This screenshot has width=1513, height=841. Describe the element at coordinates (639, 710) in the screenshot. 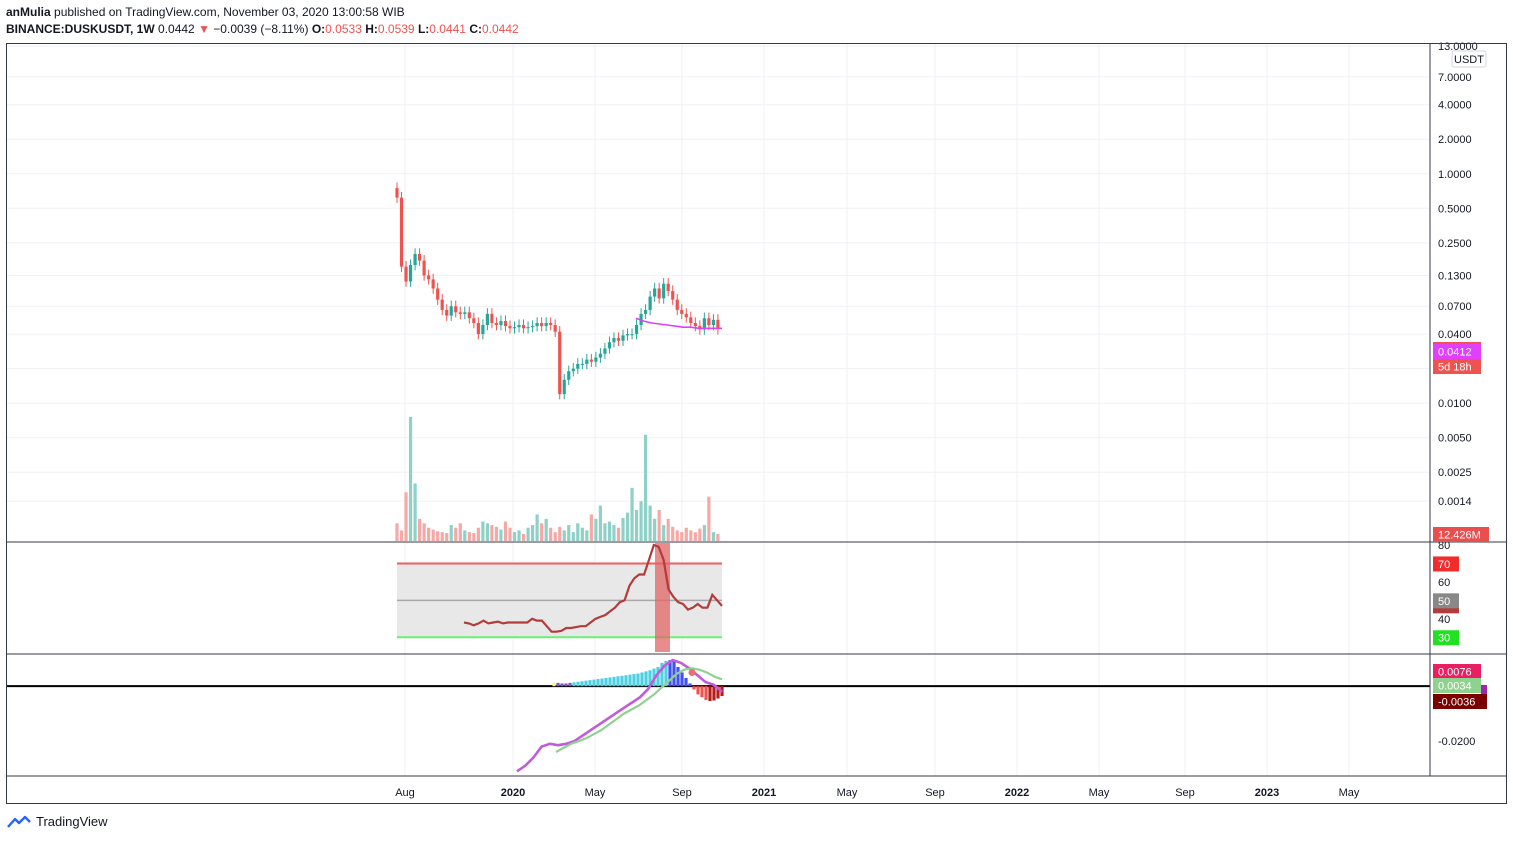

I see `signal-line` at that location.